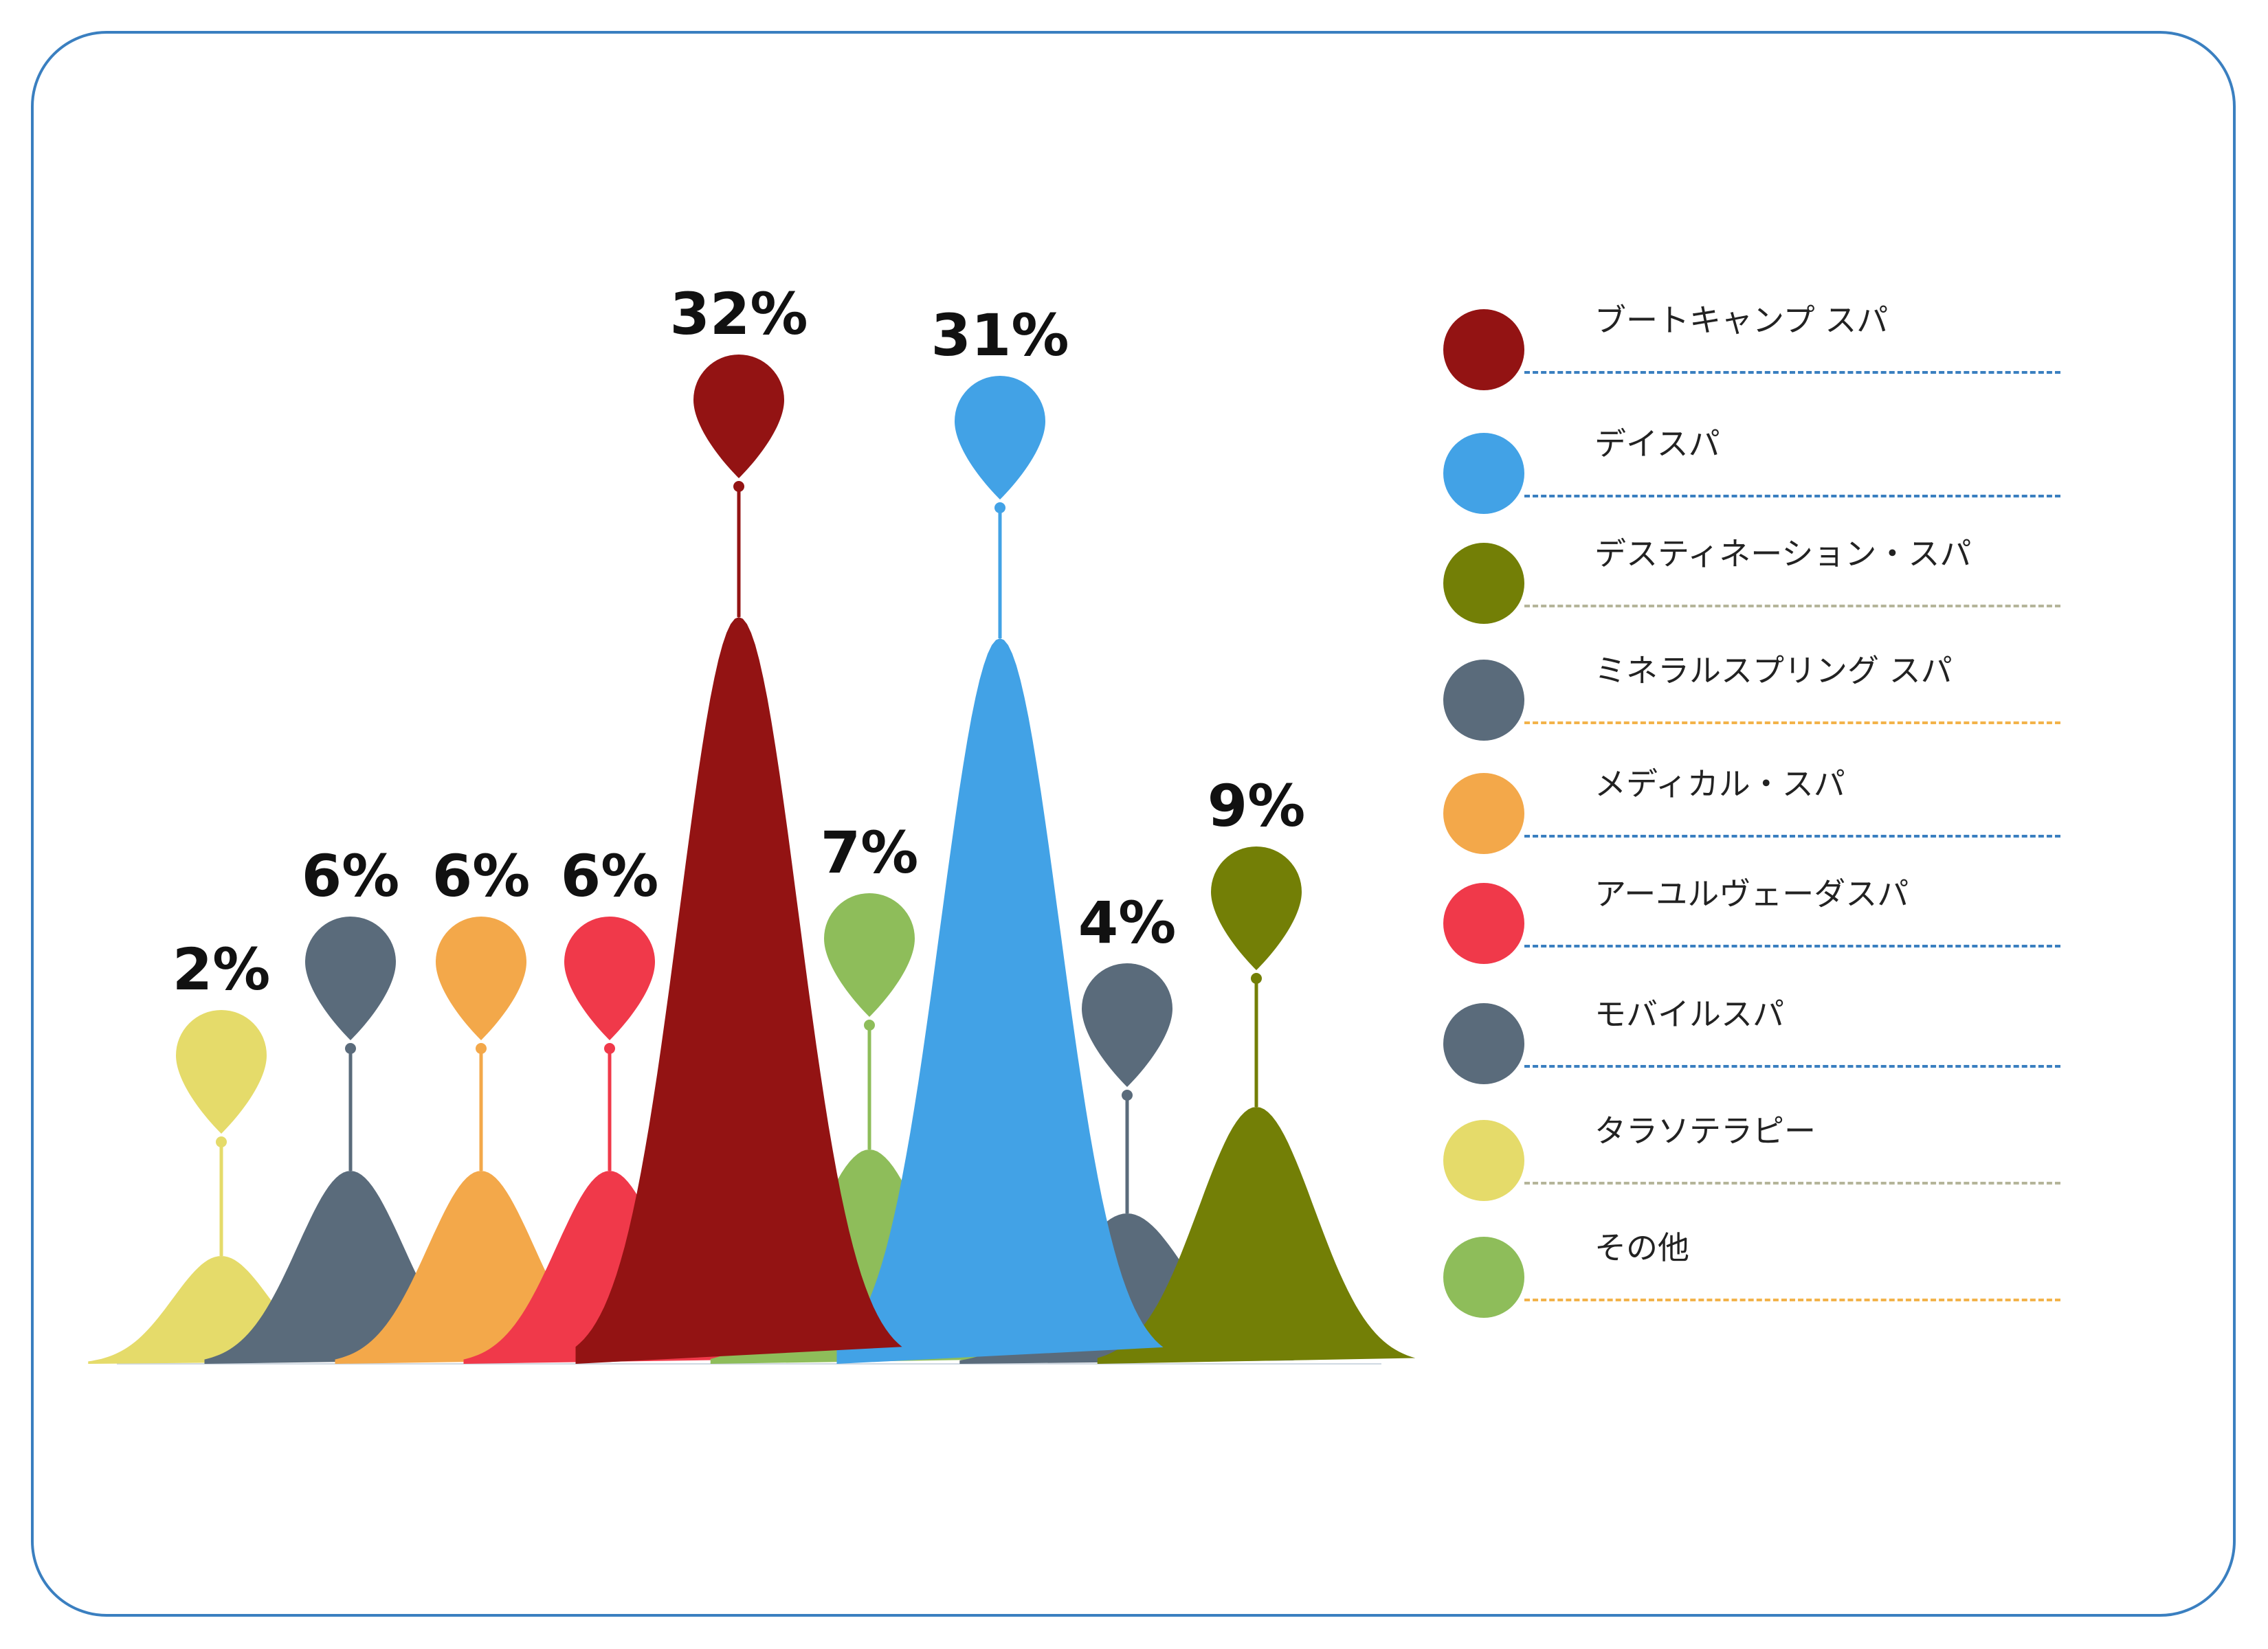  What do you see at coordinates (1752, 1154) in the screenshot?
I see `legend-item-thalassotherapy: タラソテラピー` at bounding box center [1752, 1154].